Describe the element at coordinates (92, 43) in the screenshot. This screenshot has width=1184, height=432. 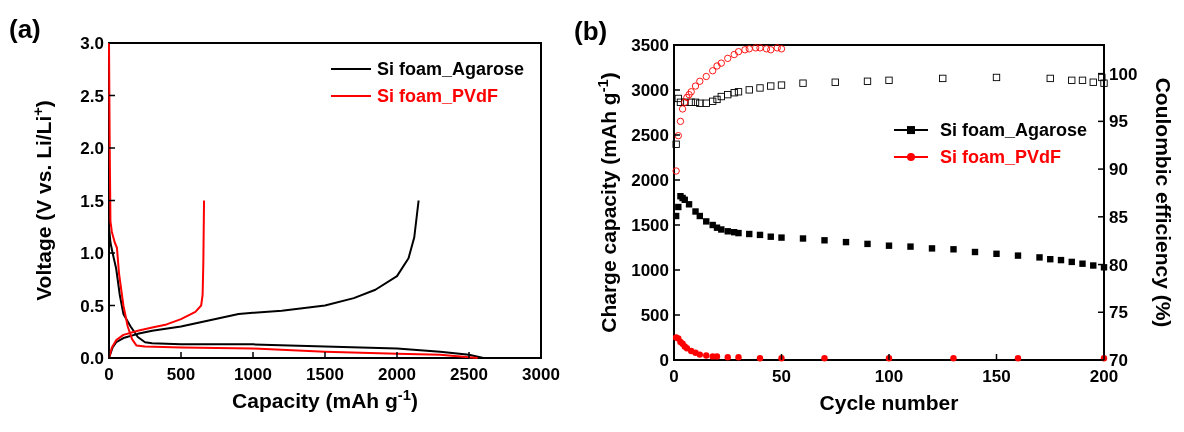
I see `y-tick-label: 3.0` at that location.